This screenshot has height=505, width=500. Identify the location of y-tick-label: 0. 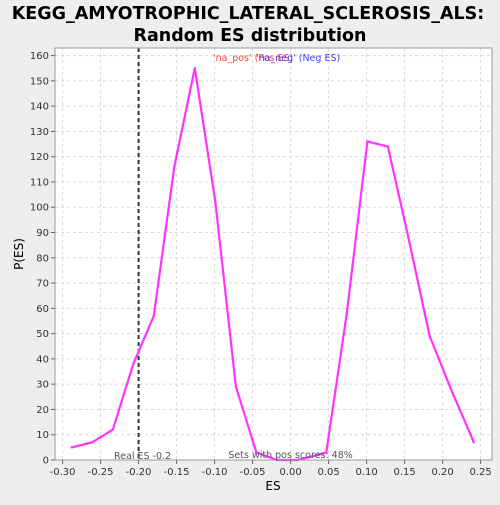
(46, 461).